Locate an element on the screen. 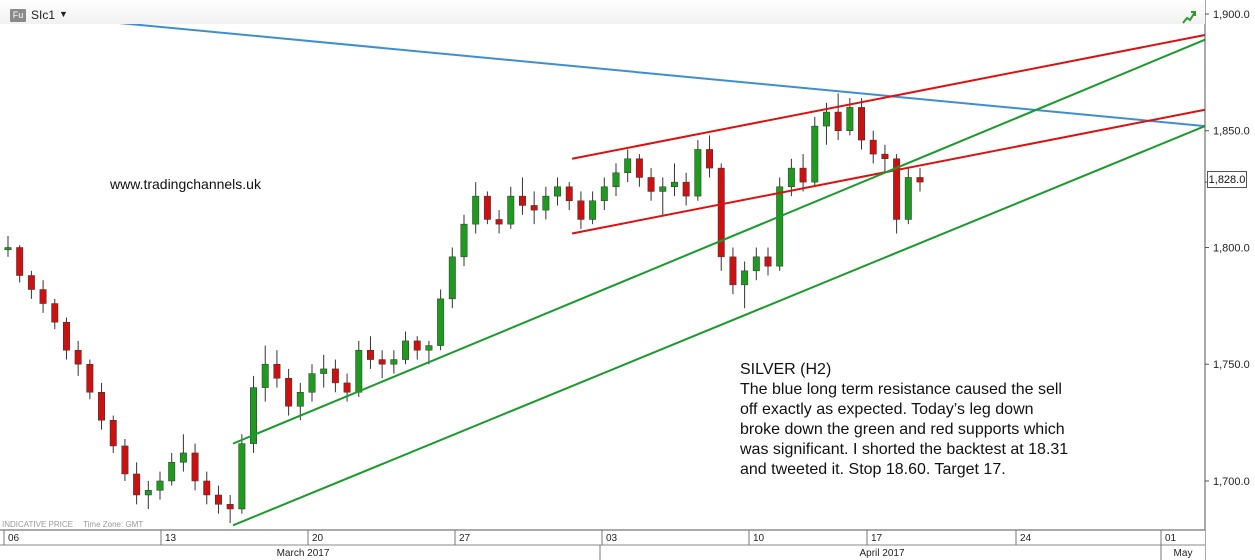 The width and height of the screenshot is (1255, 560). time-zone-label: Time Zone: GMT is located at coordinates (113, 524).